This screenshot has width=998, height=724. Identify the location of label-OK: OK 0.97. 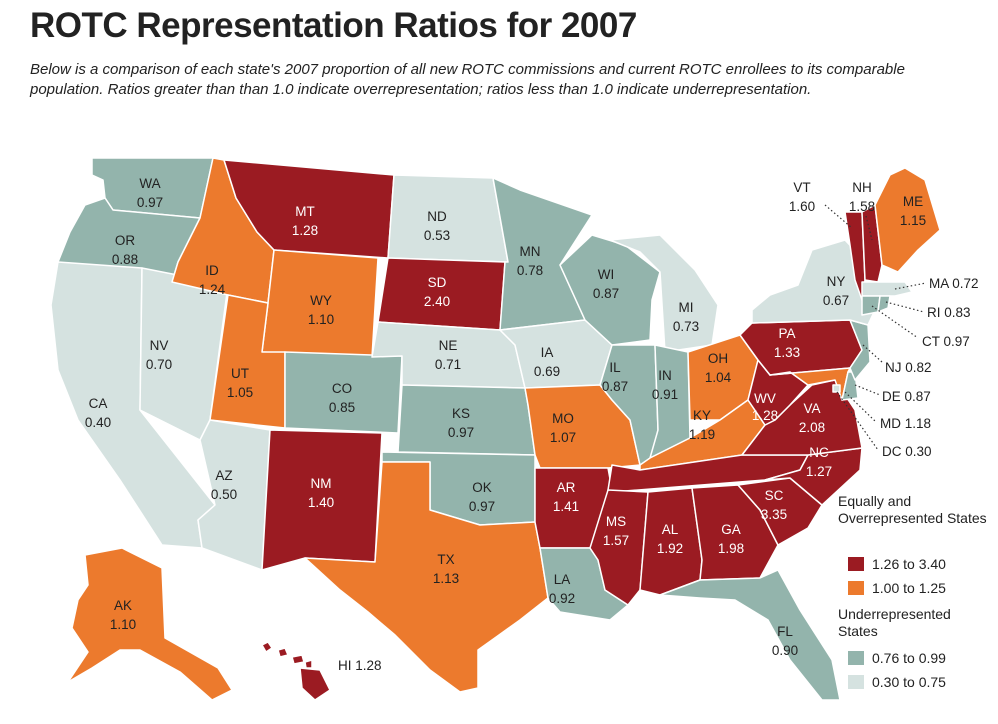
(482, 497).